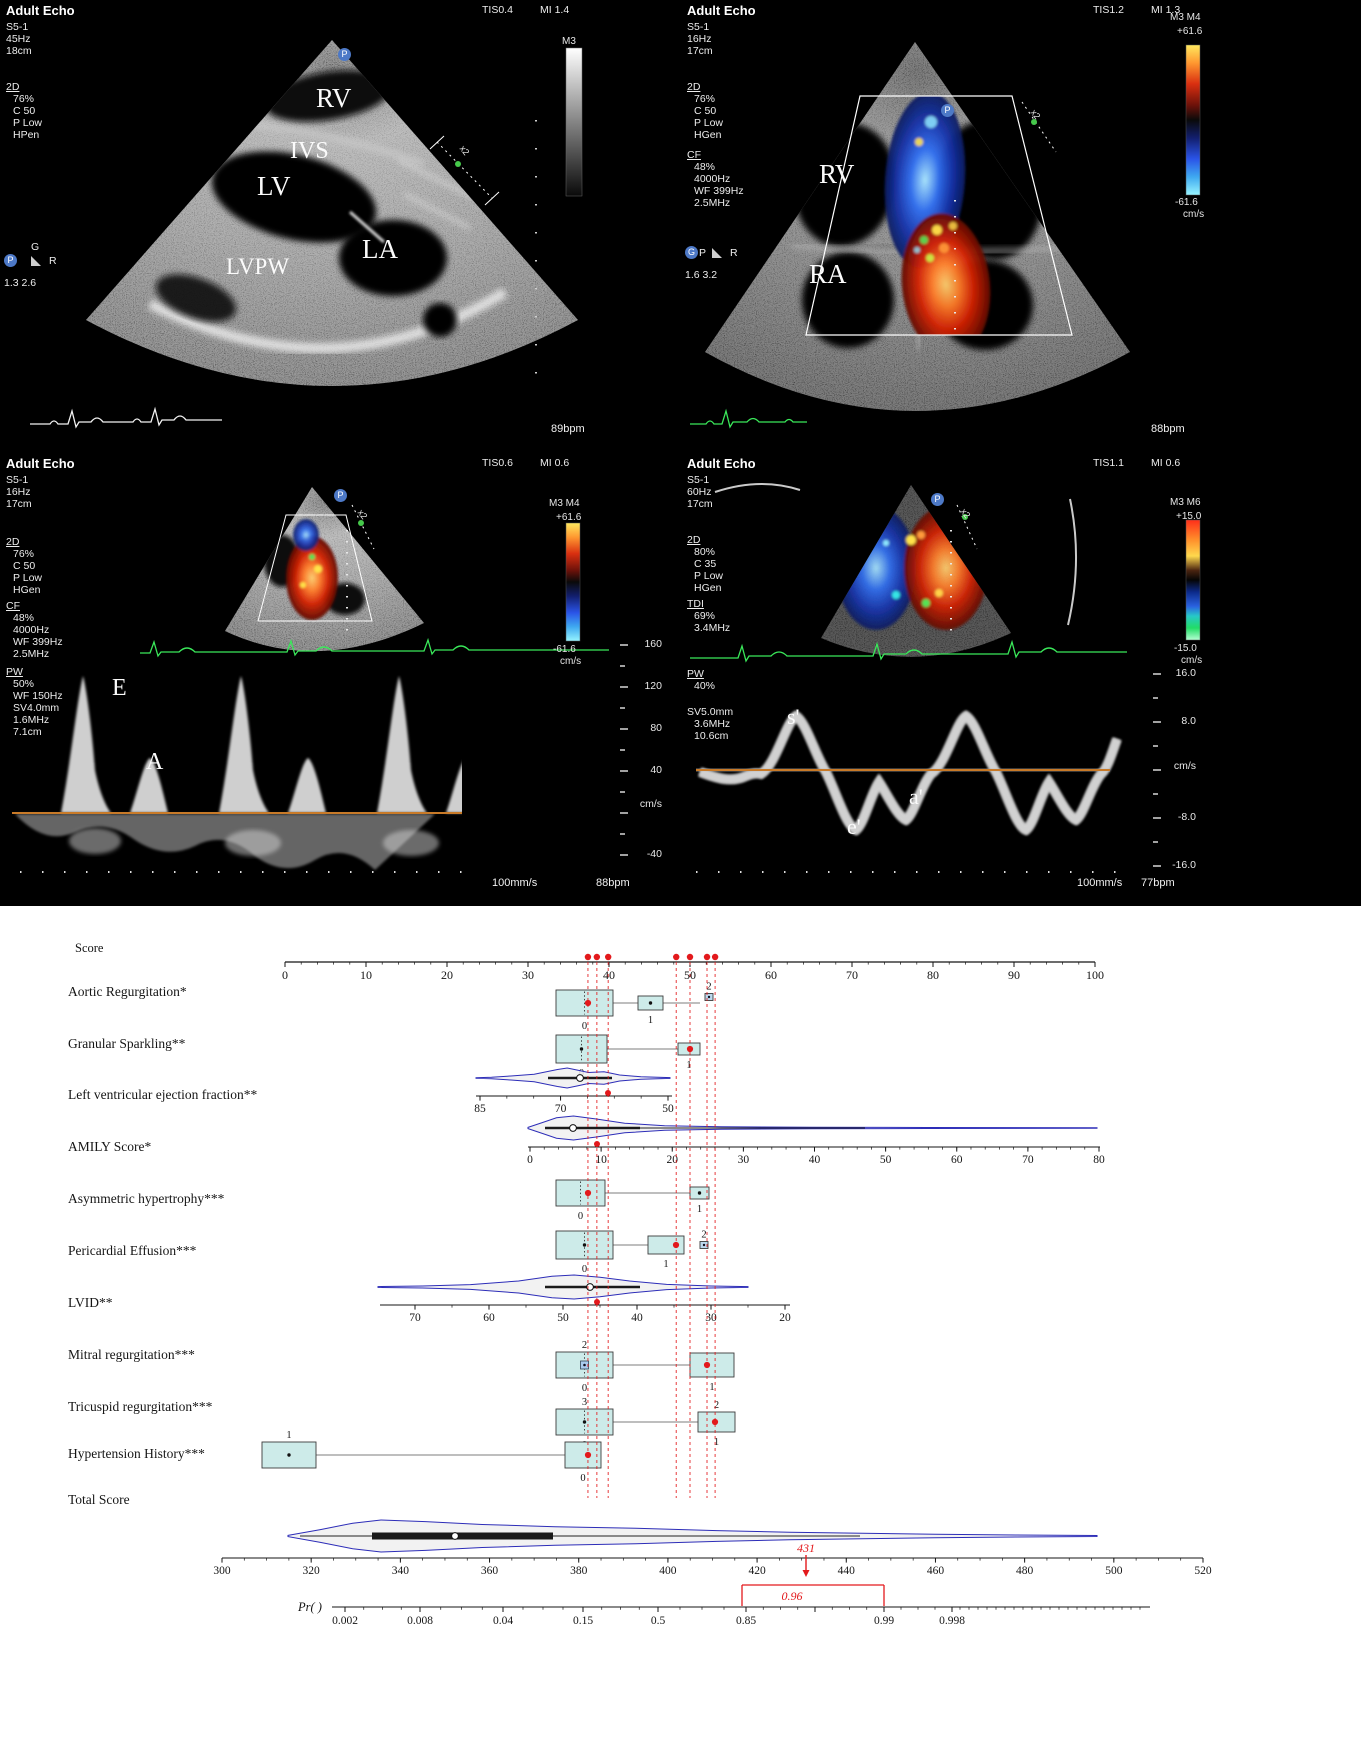  Describe the element at coordinates (564, 649) in the screenshot. I see `colorbar-min-label: -61.6` at that location.